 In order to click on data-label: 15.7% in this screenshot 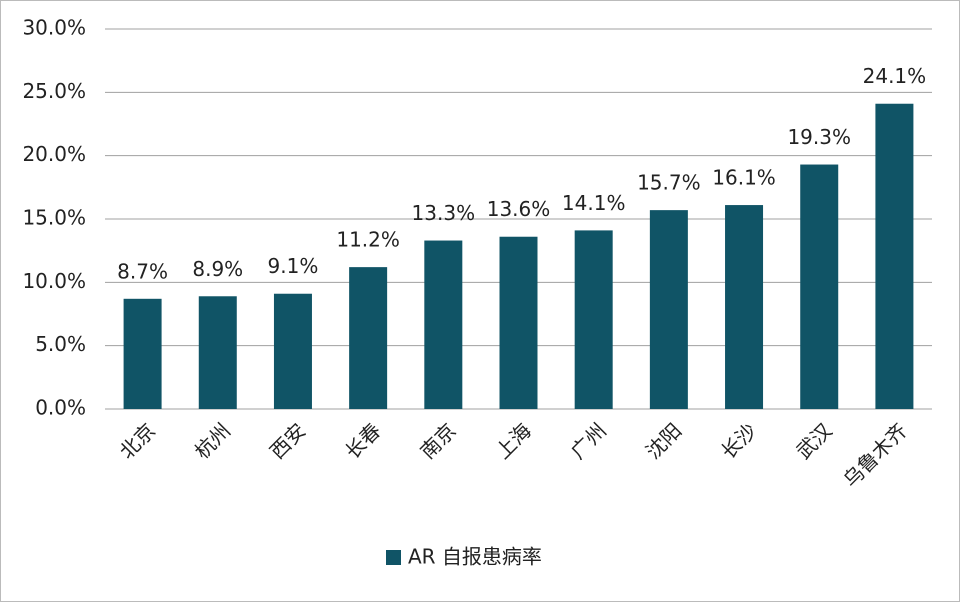, I will do `click(669, 183)`.